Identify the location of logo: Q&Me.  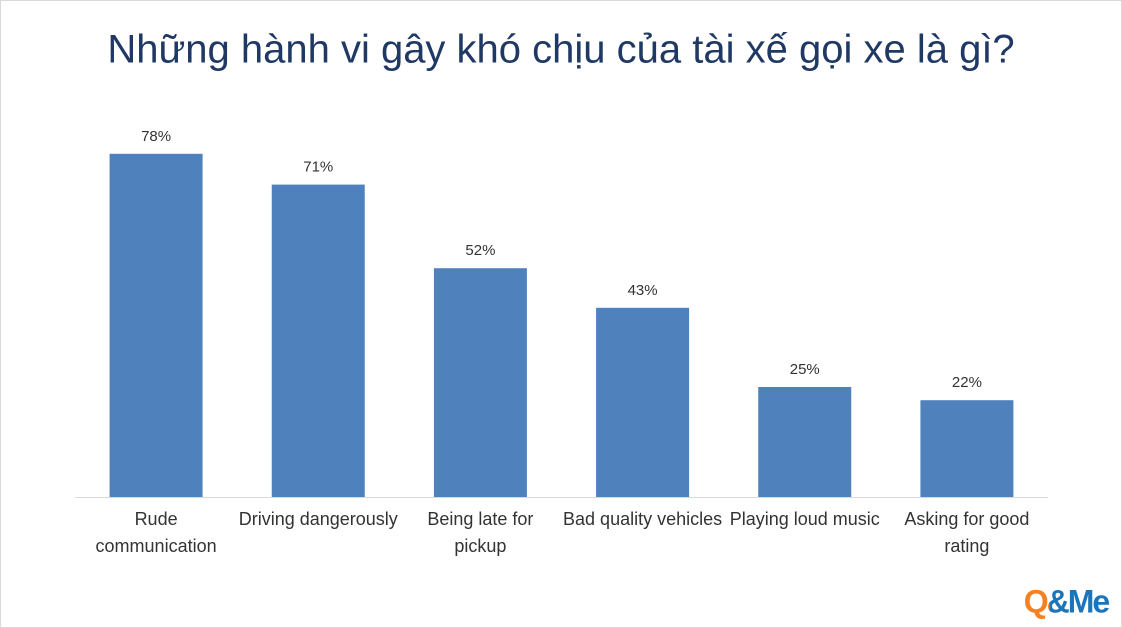
(1067, 601).